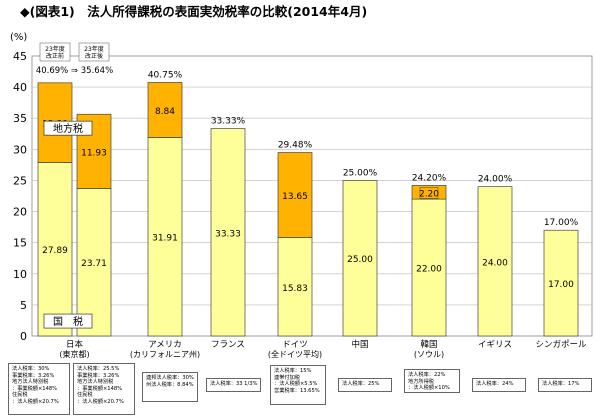  I want to click on tax-detail-line: 法人税率：30%, so click(31, 369).